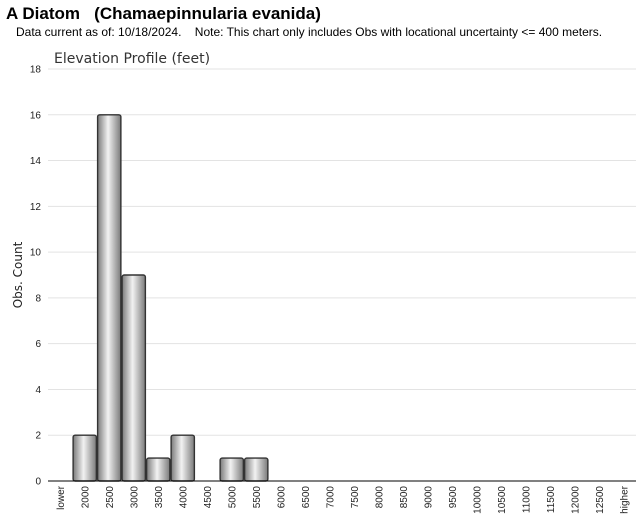  Describe the element at coordinates (428, 497) in the screenshot. I see `x-tick-label: 9000` at that location.